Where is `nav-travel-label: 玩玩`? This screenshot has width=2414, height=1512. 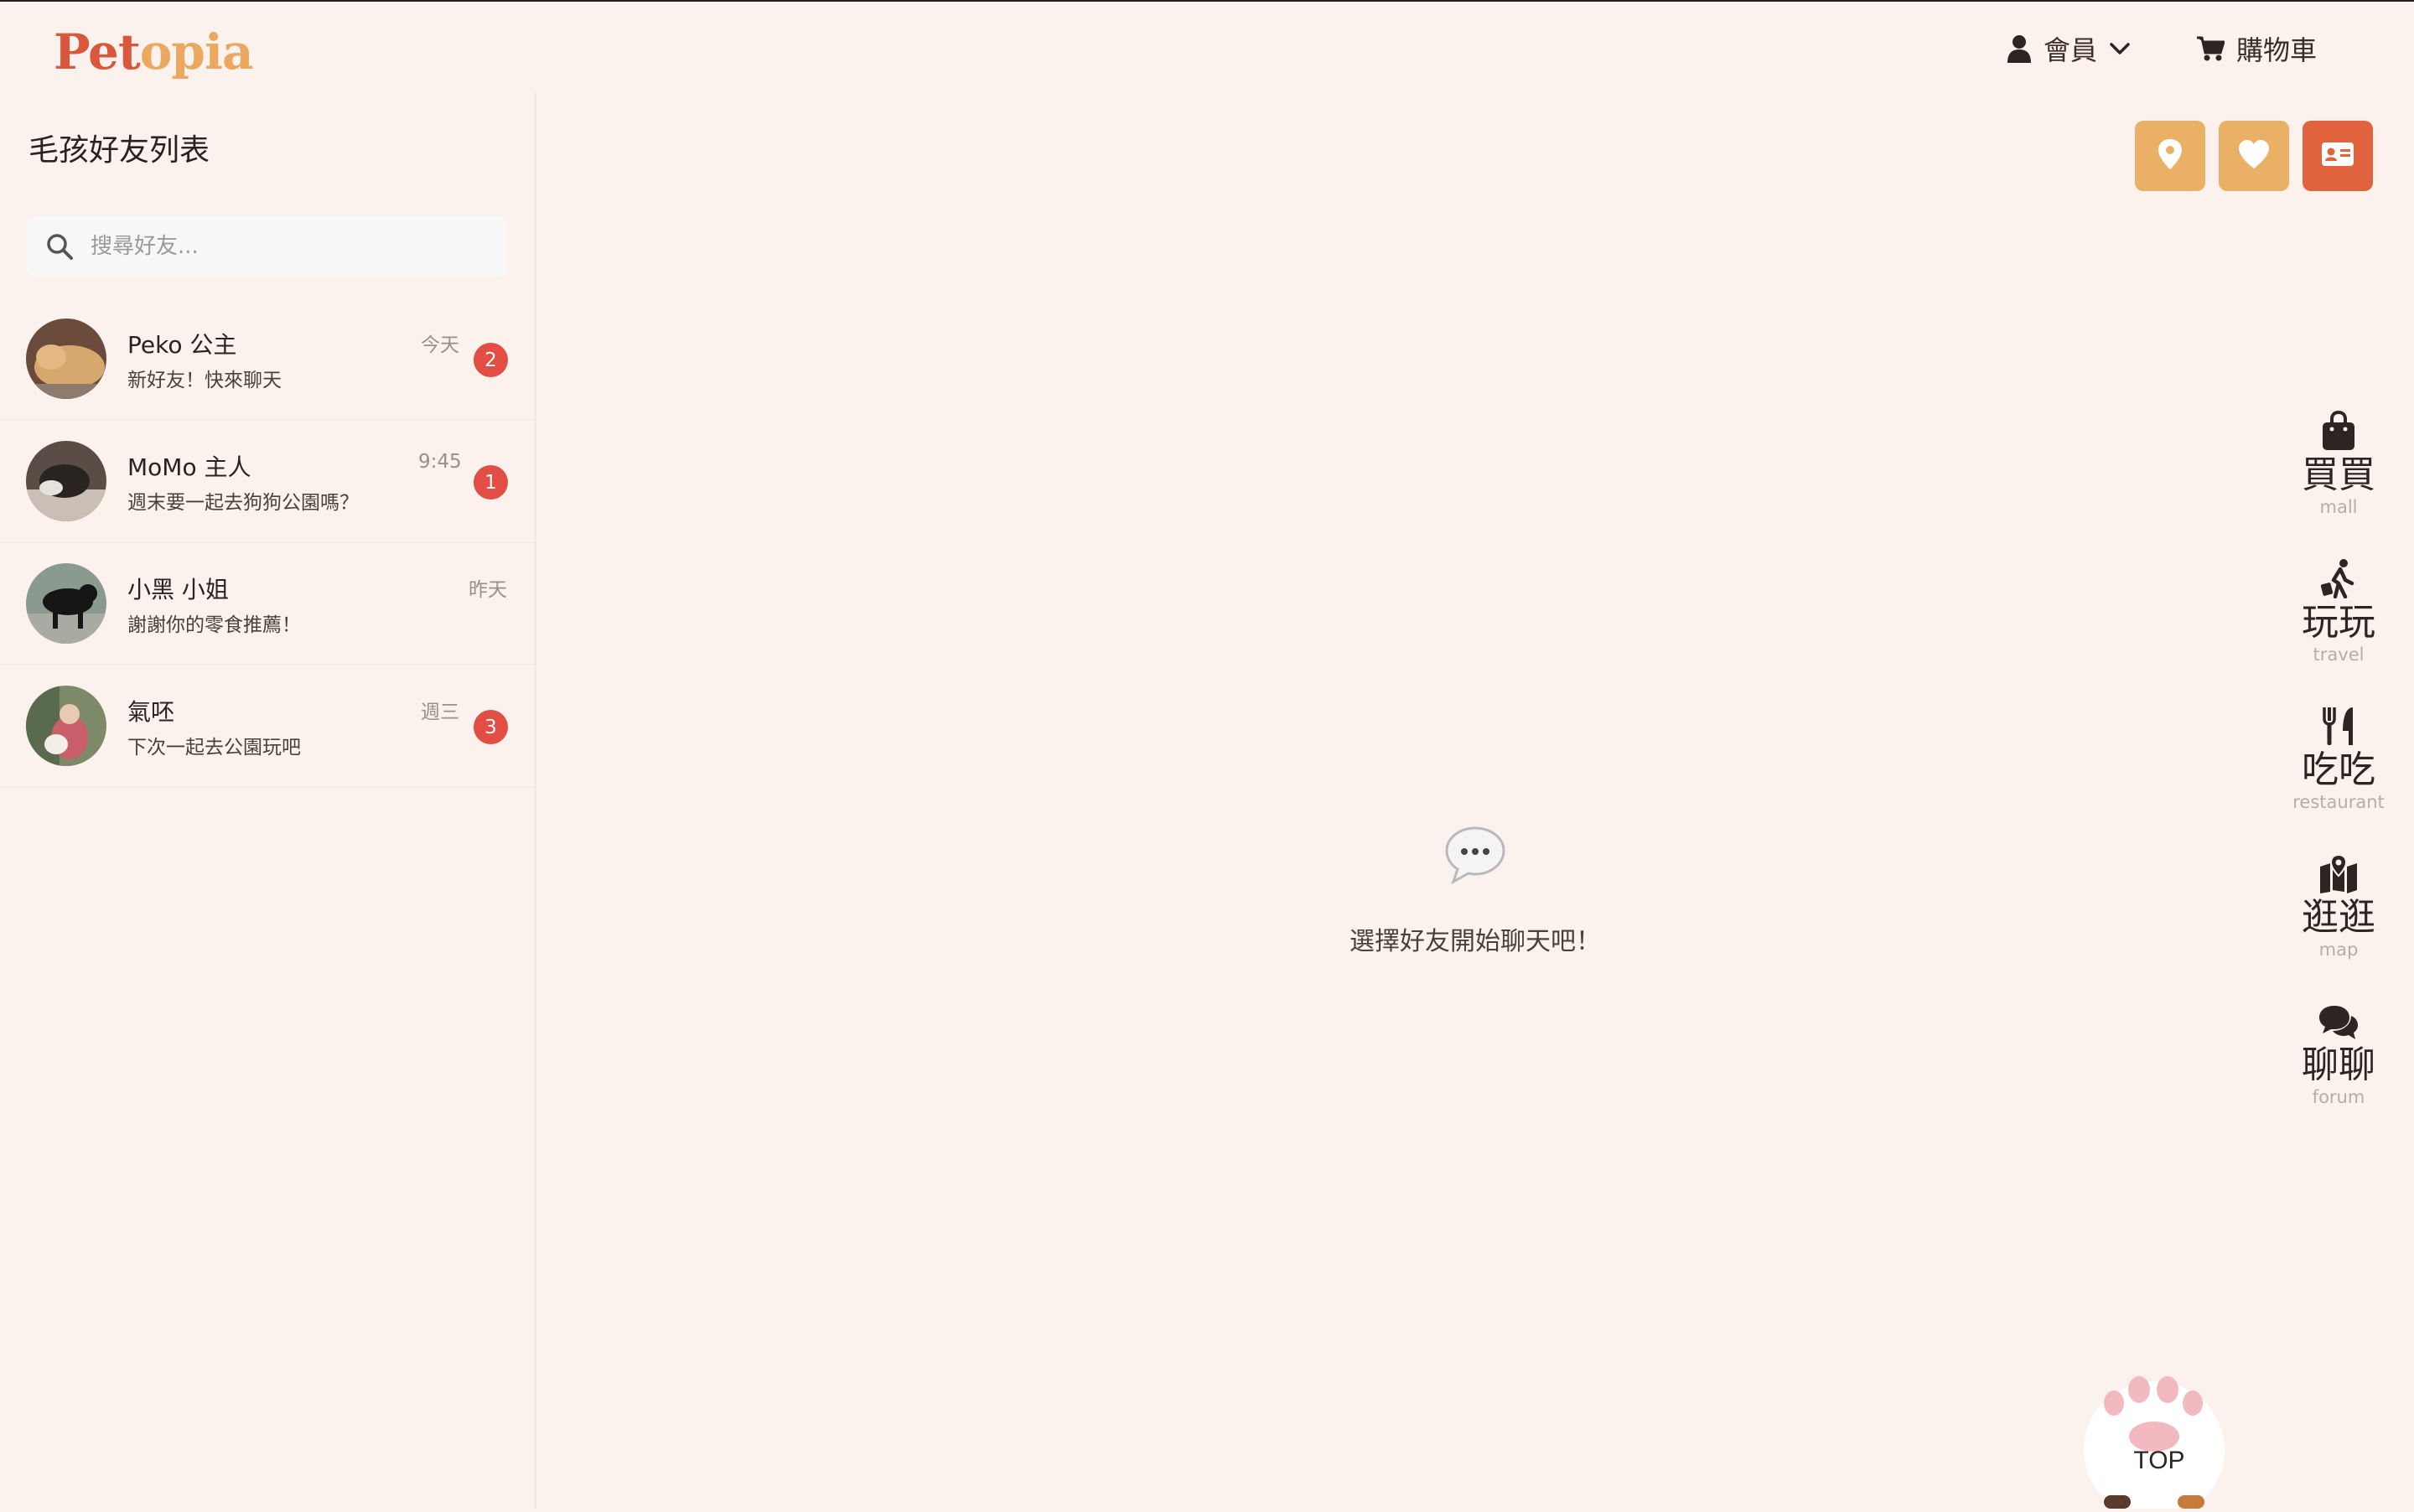
nav-travel-label: 玩玩 is located at coordinates (2338, 622).